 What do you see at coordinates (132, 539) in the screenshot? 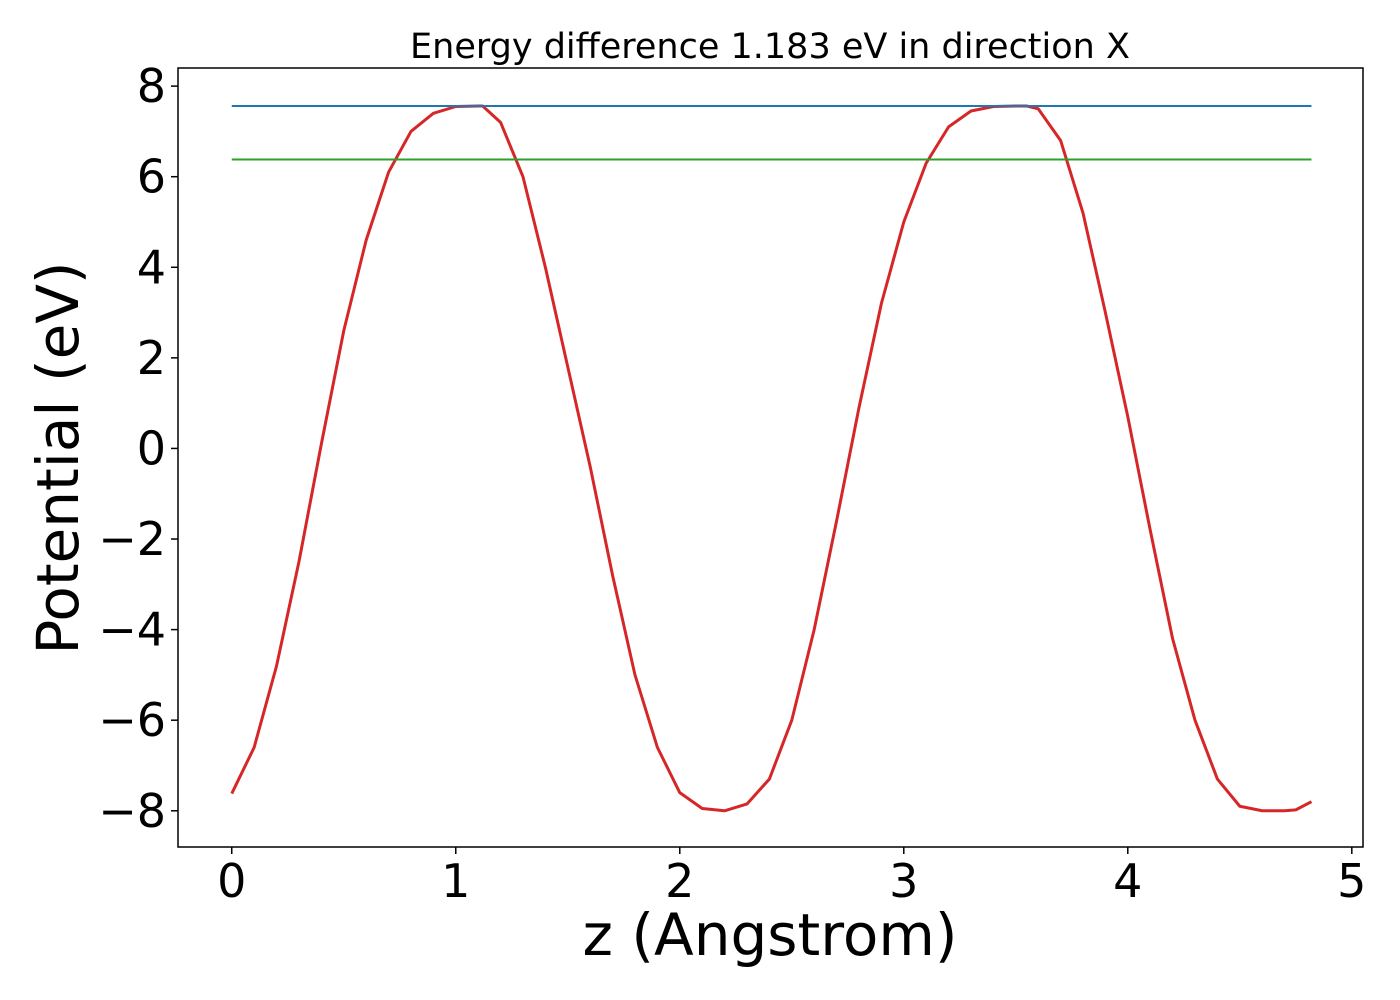
I see `y-tick-label: −2` at bounding box center [132, 539].